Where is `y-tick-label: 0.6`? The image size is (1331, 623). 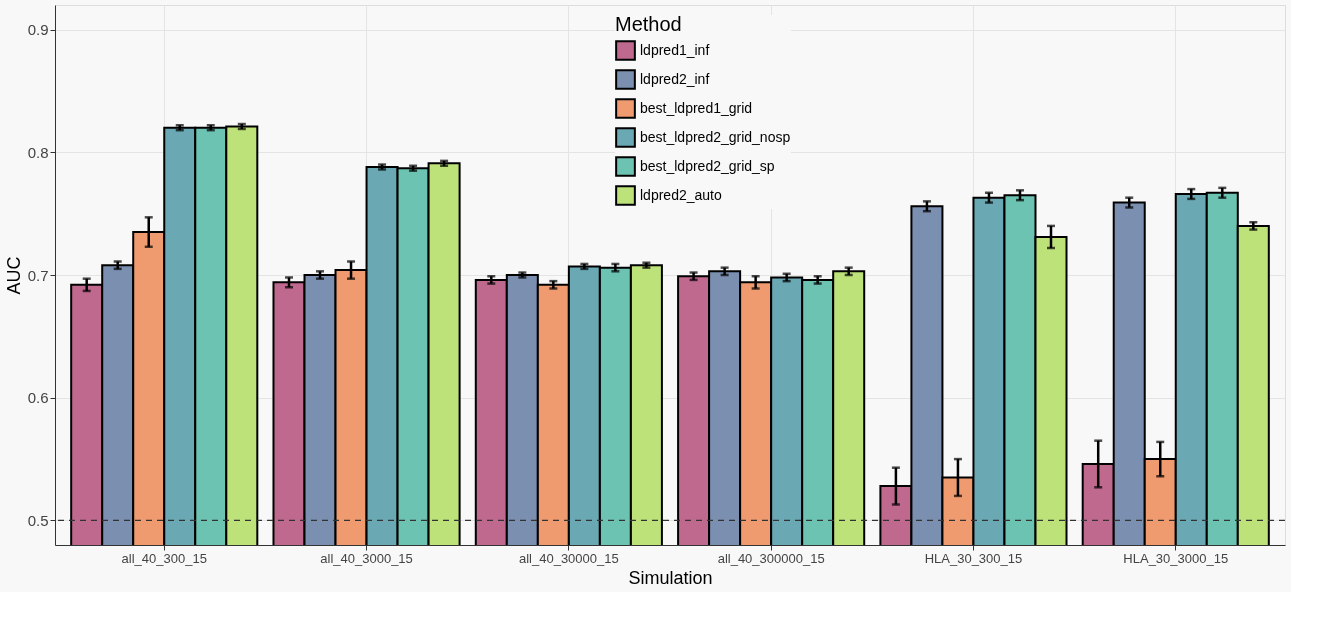
y-tick-label: 0.6 is located at coordinates (38, 398).